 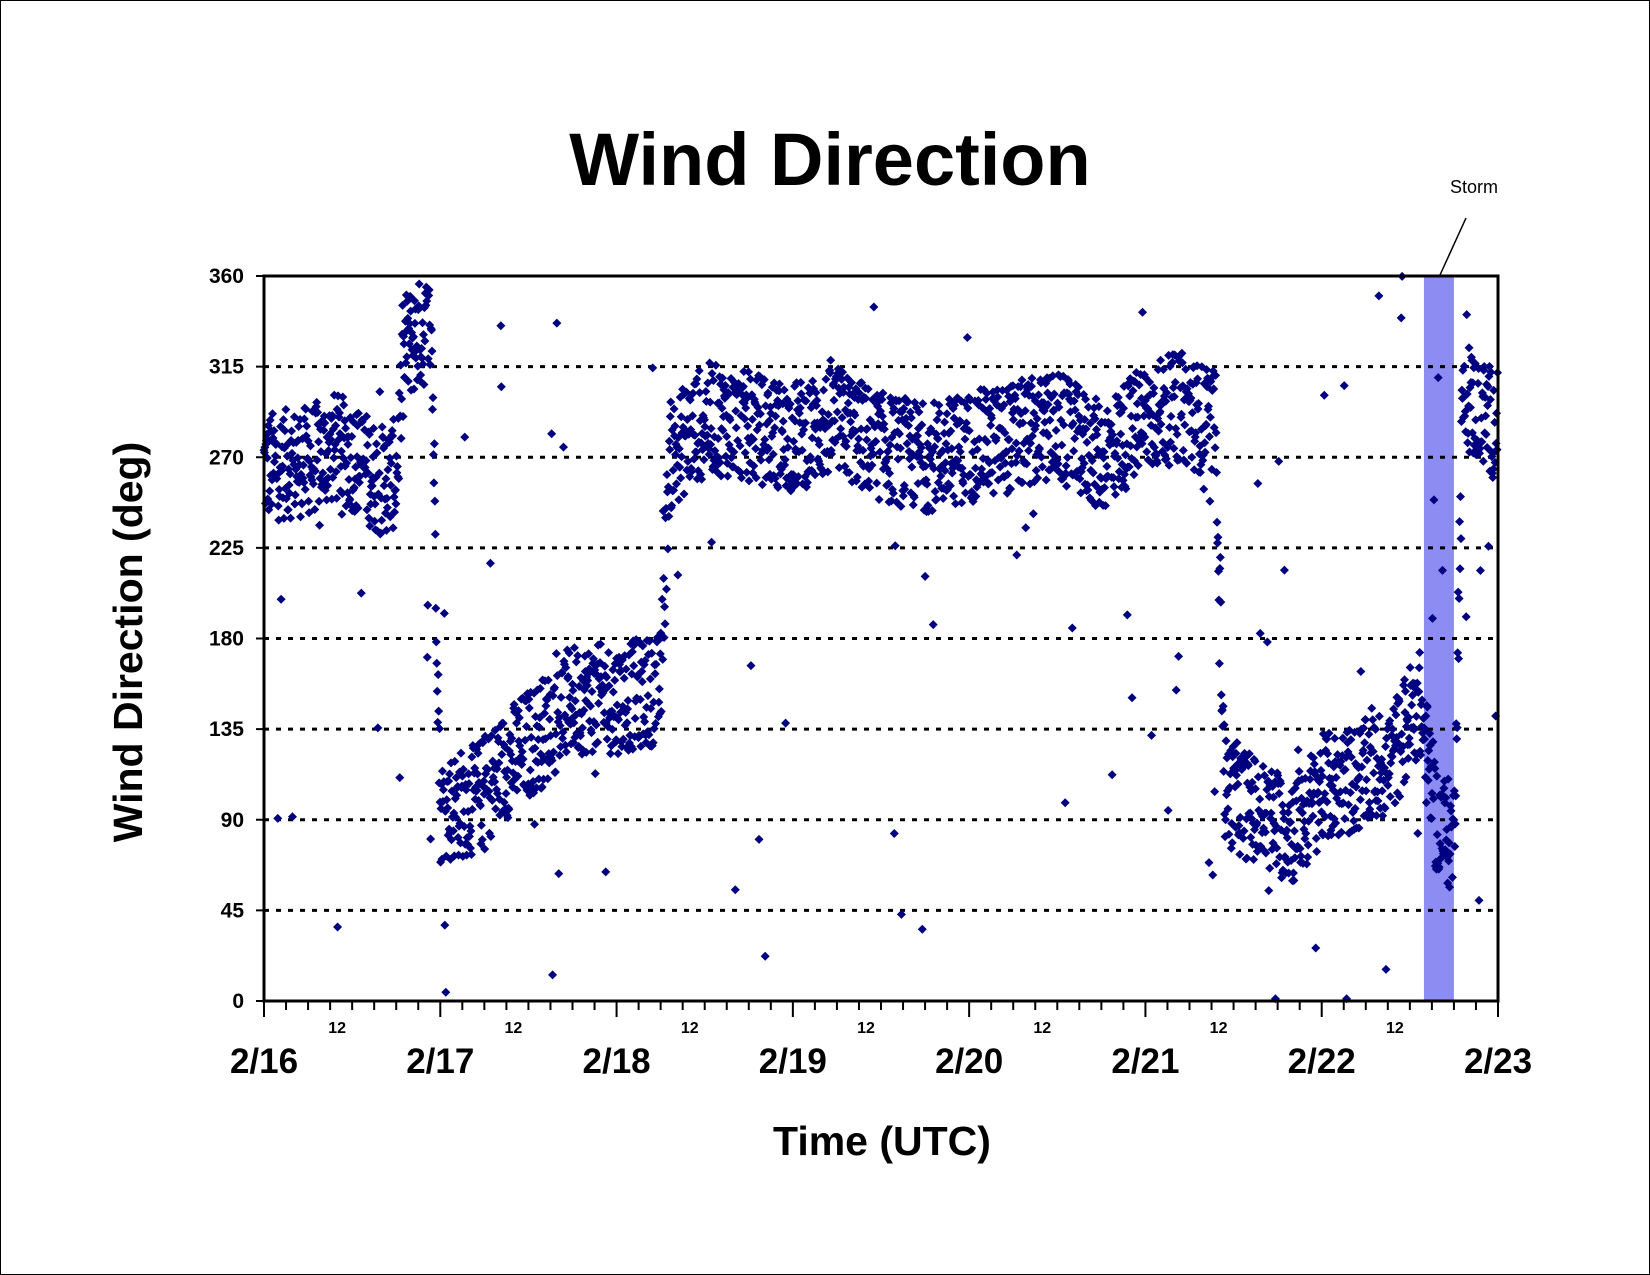 What do you see at coordinates (1322, 1061) in the screenshot?
I see `x-major-tick-label: 2/22` at bounding box center [1322, 1061].